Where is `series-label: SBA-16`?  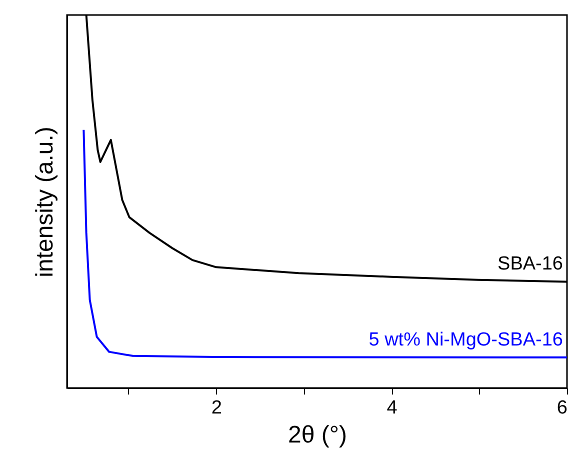
series-label: SBA-16 is located at coordinates (530, 264).